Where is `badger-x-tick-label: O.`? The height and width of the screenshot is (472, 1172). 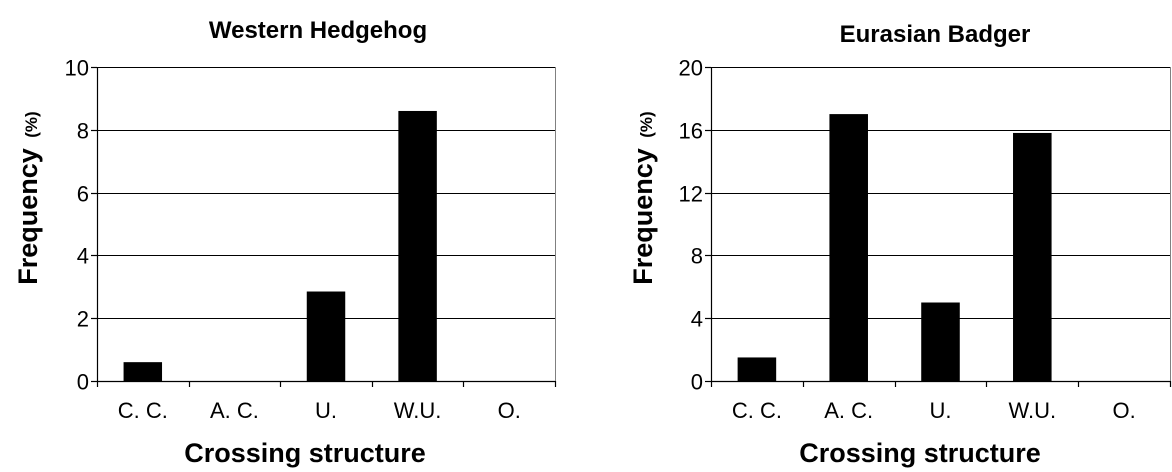
badger-x-tick-label: O. is located at coordinates (1123, 410).